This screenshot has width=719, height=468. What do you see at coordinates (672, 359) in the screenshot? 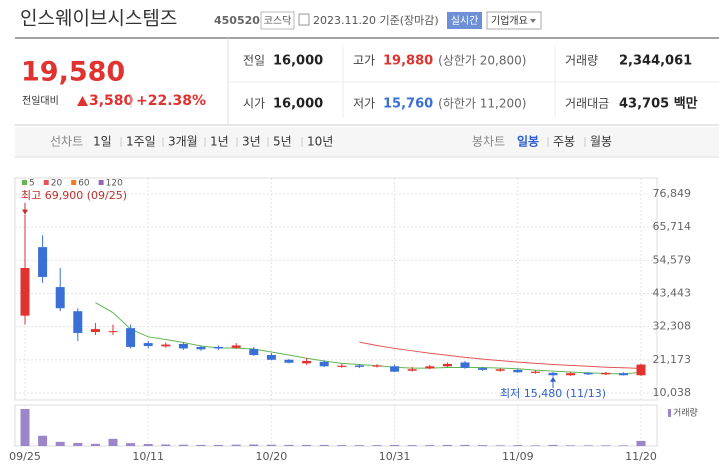
I see `y-tick-label: 21,173` at bounding box center [672, 359].